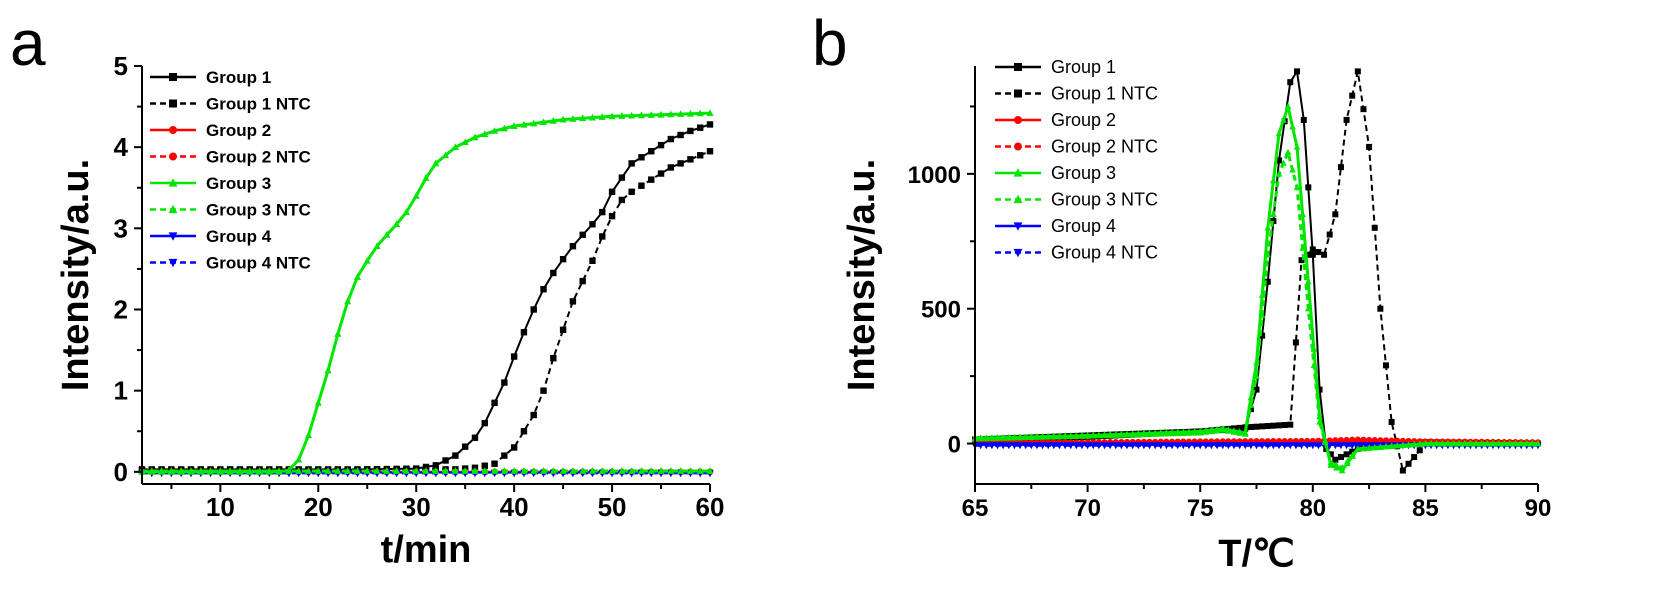 The width and height of the screenshot is (1654, 611). I want to click on x-tick-label: 90, so click(1538, 508).